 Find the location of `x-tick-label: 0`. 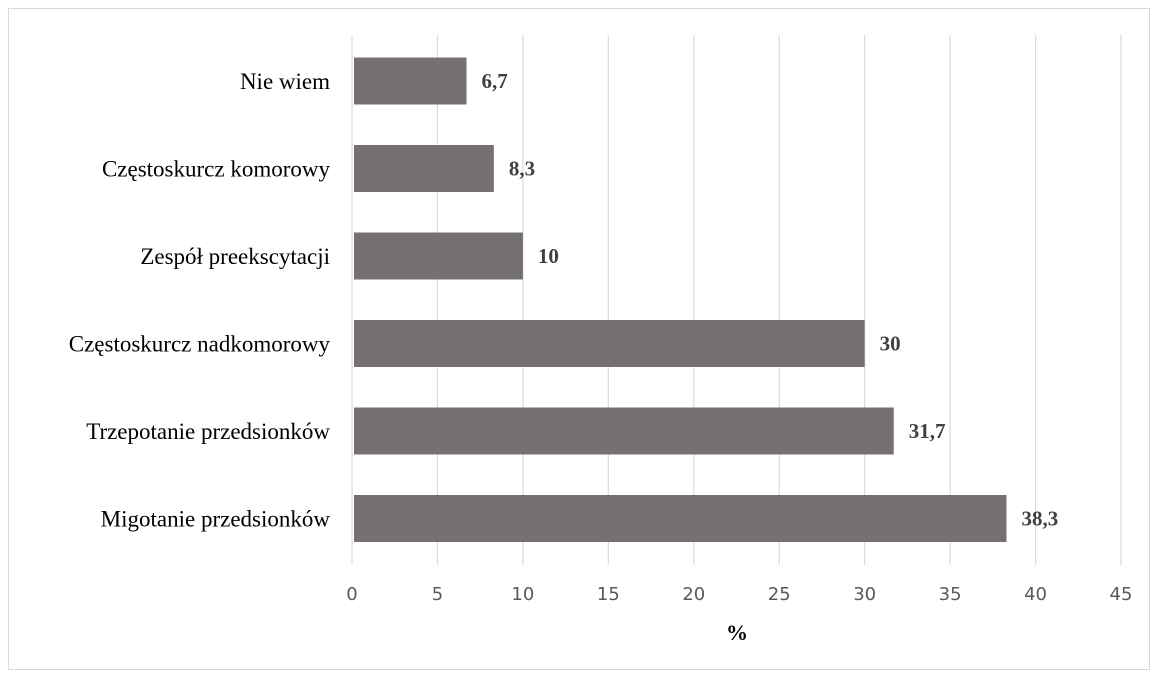

x-tick-label: 0 is located at coordinates (351, 594).